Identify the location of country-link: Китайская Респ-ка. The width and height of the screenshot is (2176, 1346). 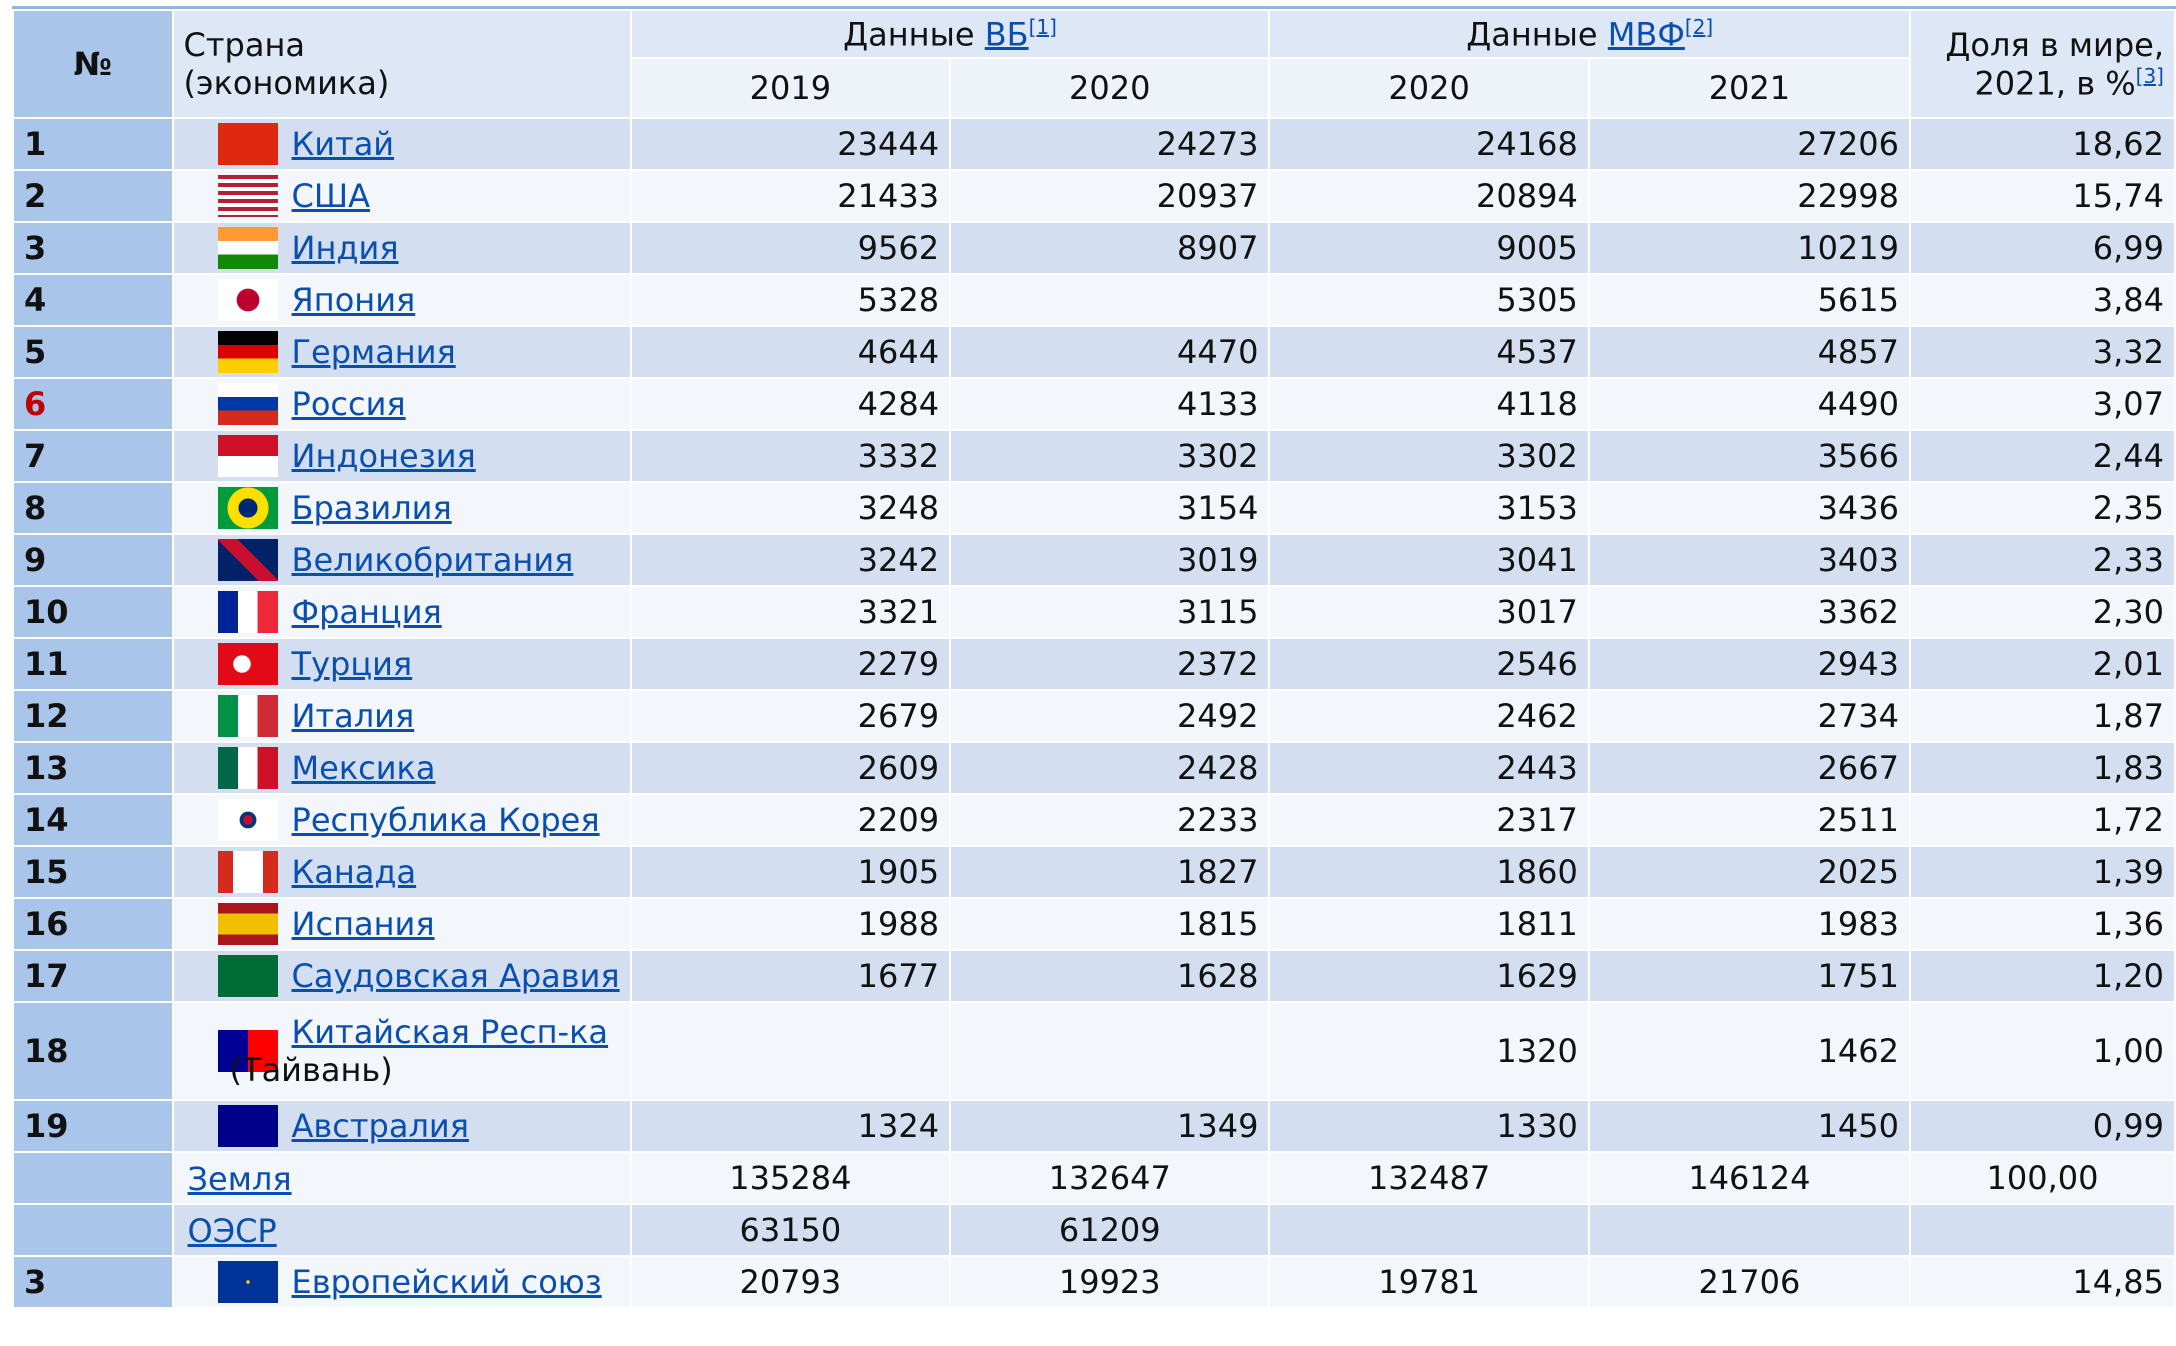
(450, 1032).